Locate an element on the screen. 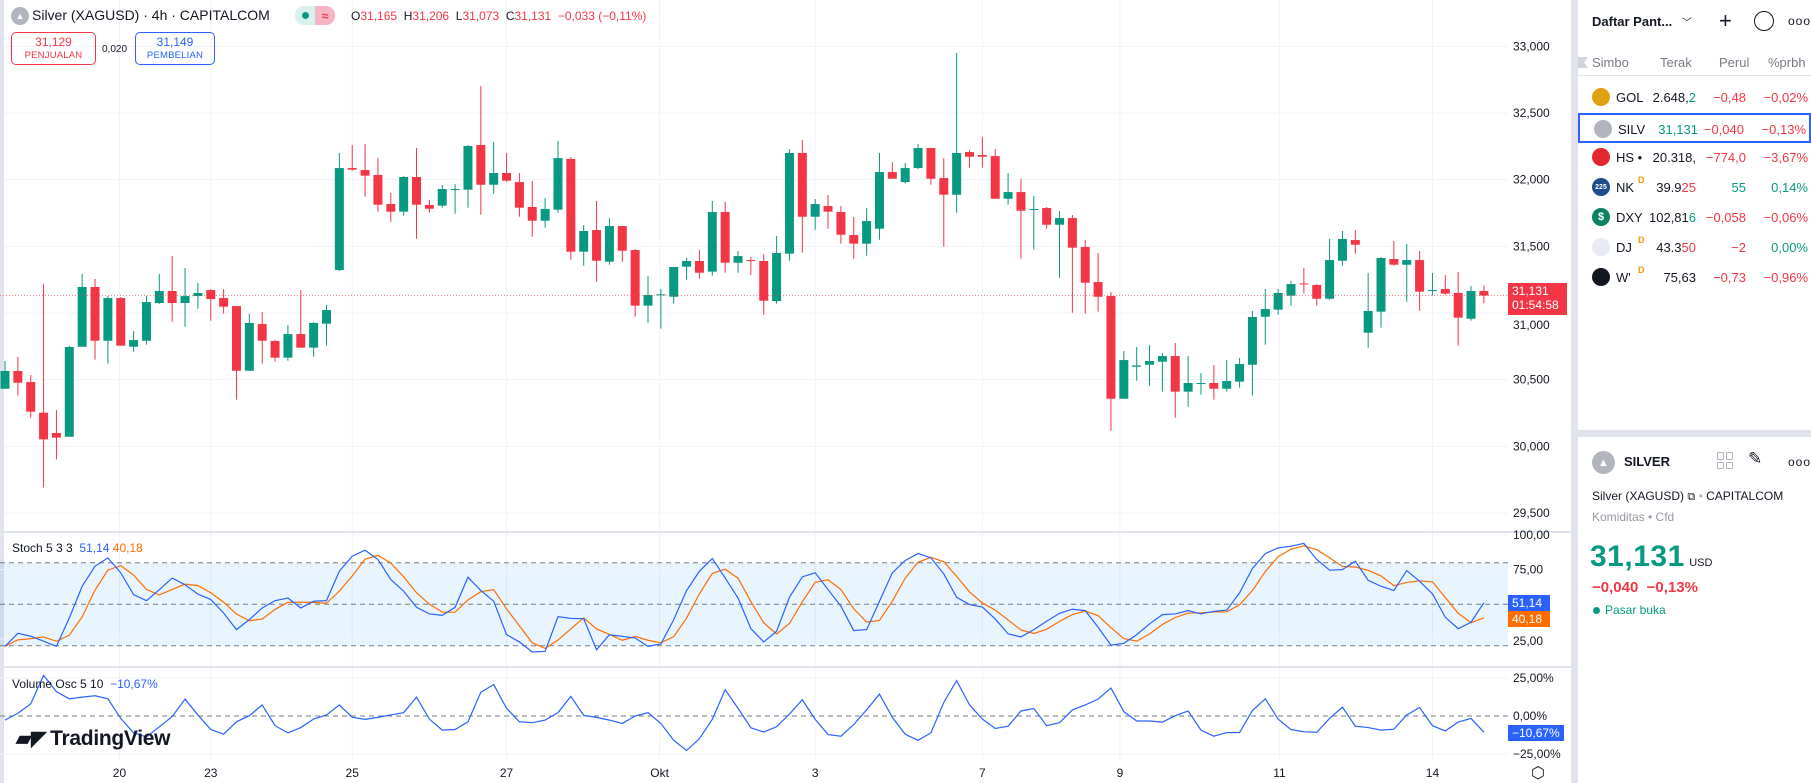 The height and width of the screenshot is (783, 1811). volume-osc-tag: −10,67% is located at coordinates (1536, 733).